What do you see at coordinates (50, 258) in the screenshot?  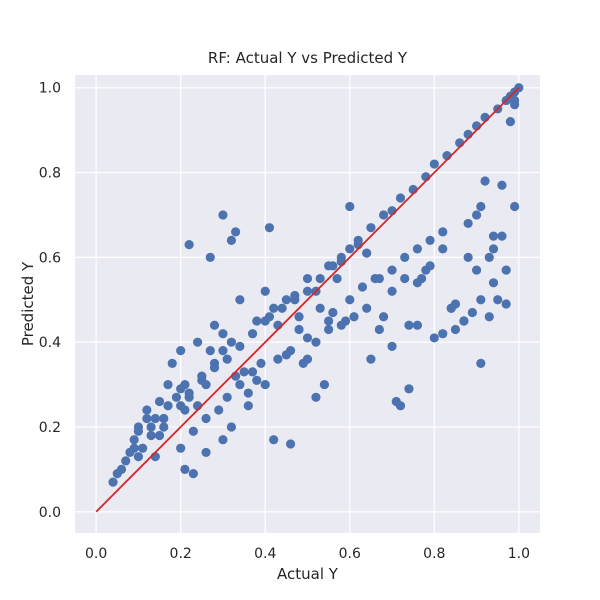 I see `y-tick-label: 0.6` at bounding box center [50, 258].